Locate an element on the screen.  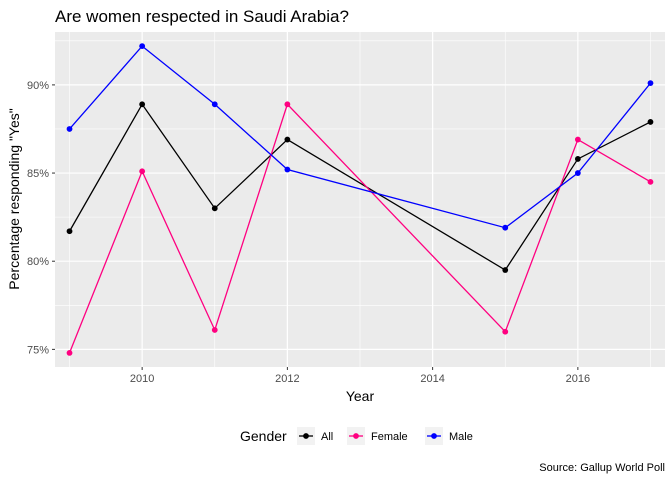
x-tick-label: 2010 is located at coordinates (142, 379).